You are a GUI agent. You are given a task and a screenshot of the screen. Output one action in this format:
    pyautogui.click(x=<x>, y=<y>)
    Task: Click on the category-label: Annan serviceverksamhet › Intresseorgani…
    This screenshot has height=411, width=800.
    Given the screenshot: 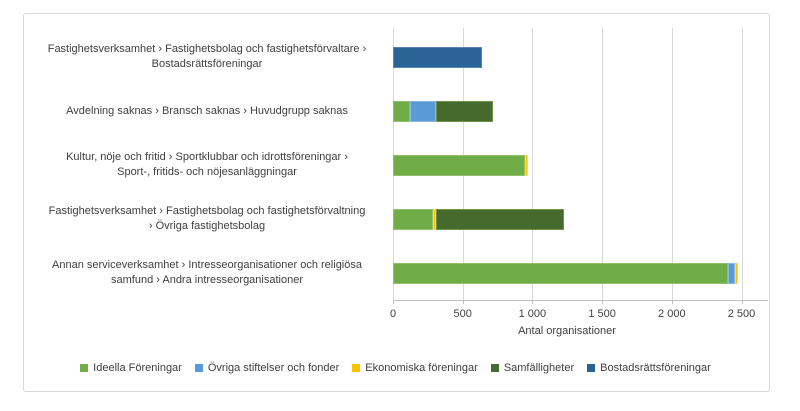 What is the action you would take?
    pyautogui.click(x=207, y=272)
    